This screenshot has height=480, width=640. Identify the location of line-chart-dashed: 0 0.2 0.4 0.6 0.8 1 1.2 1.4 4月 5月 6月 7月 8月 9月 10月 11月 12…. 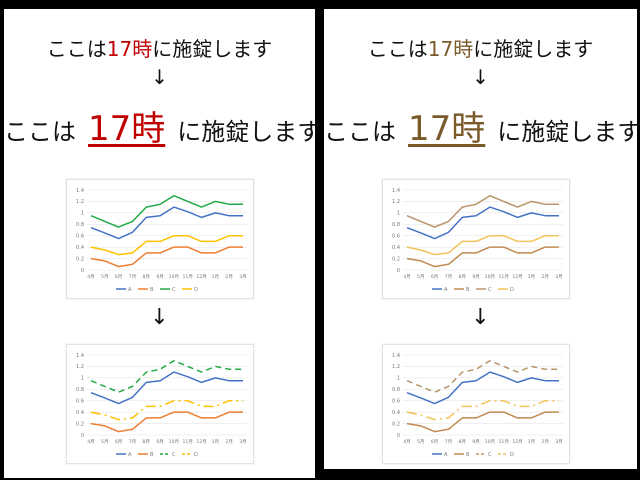
(160, 404).